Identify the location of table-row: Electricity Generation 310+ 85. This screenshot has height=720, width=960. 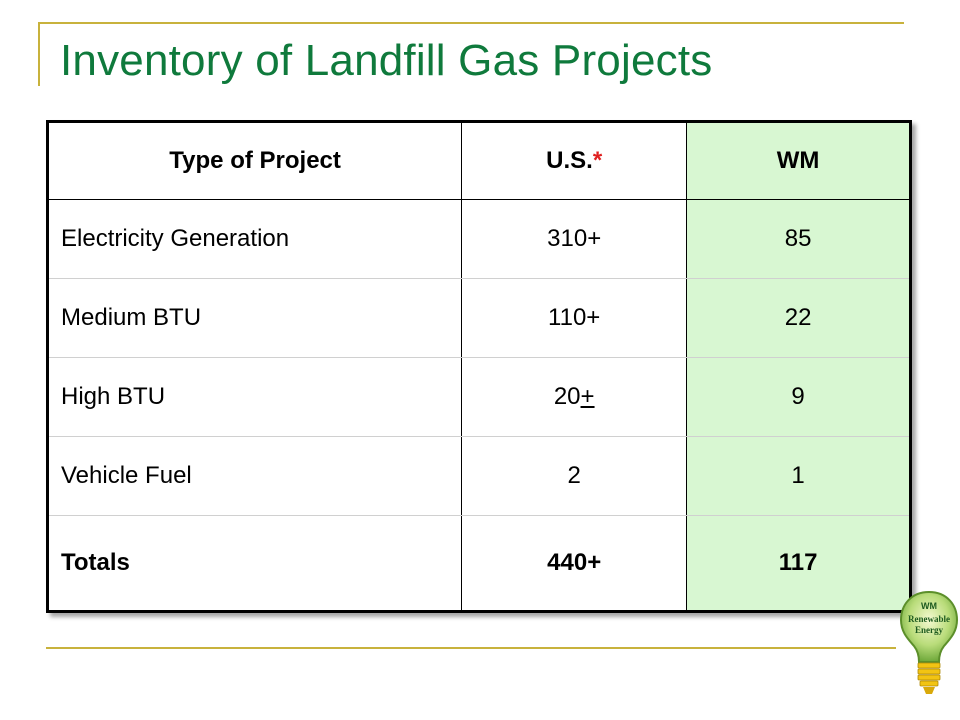
(478, 239).